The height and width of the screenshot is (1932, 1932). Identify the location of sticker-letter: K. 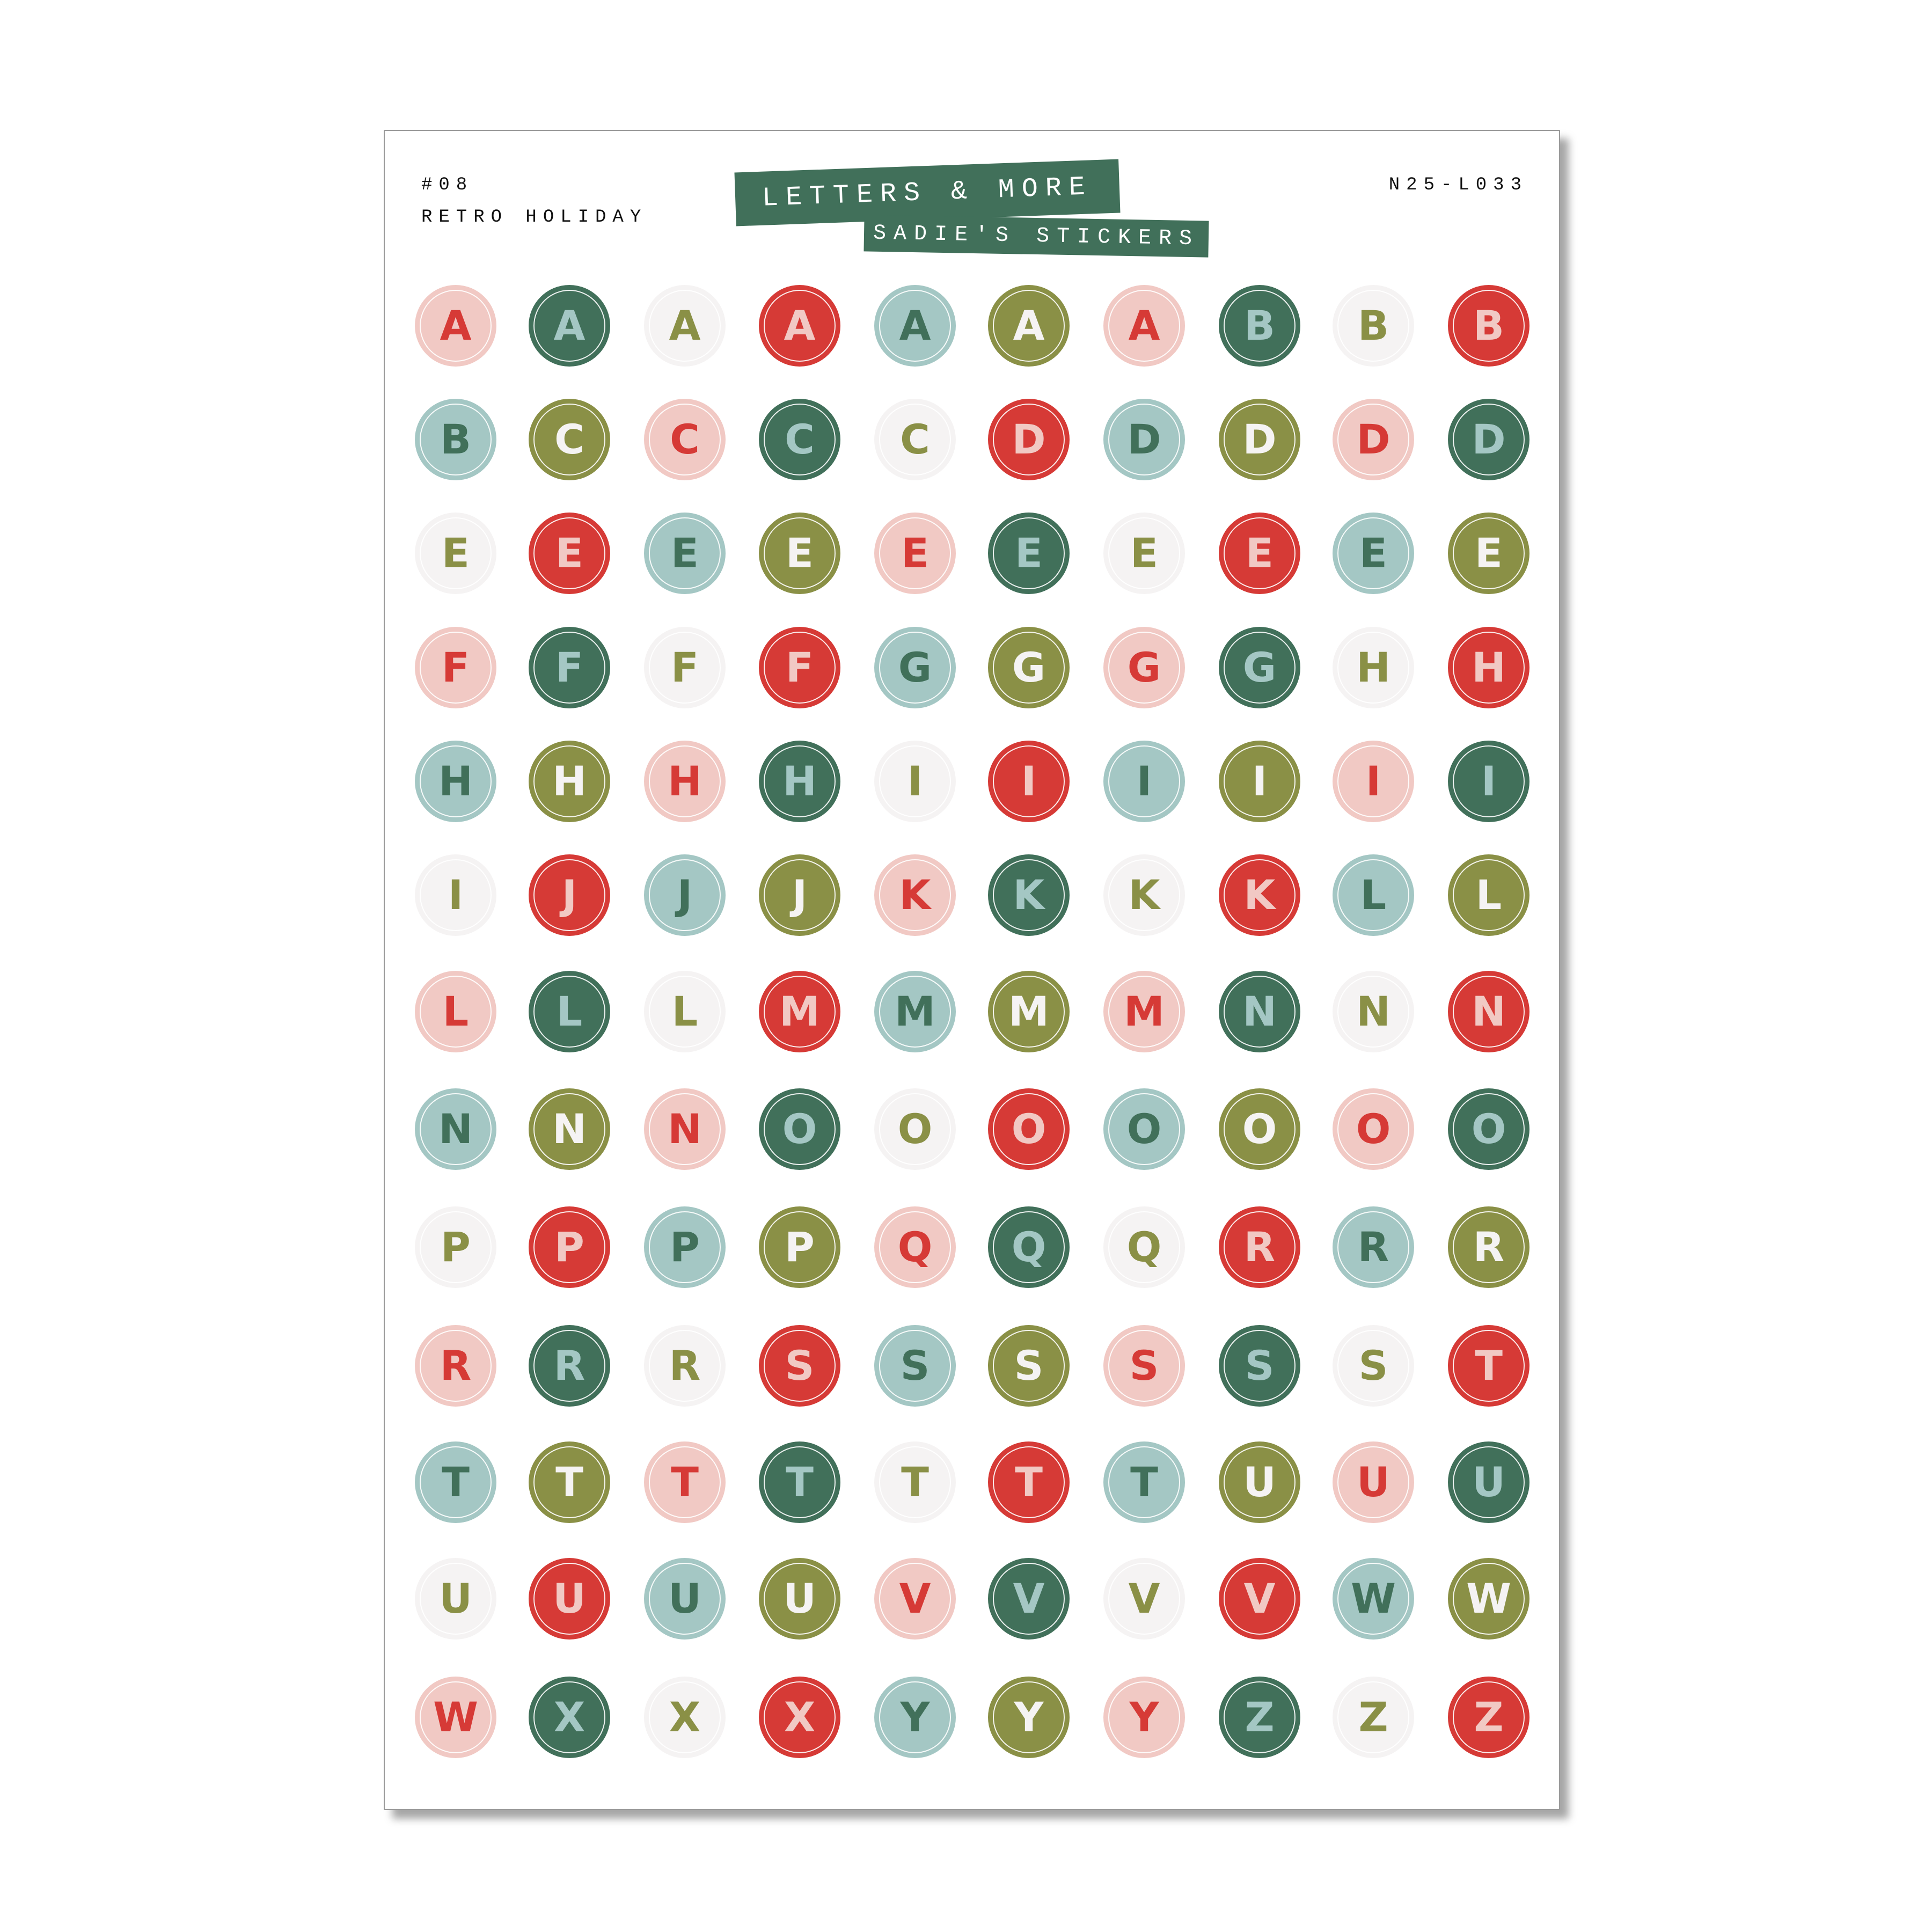
(1029, 895).